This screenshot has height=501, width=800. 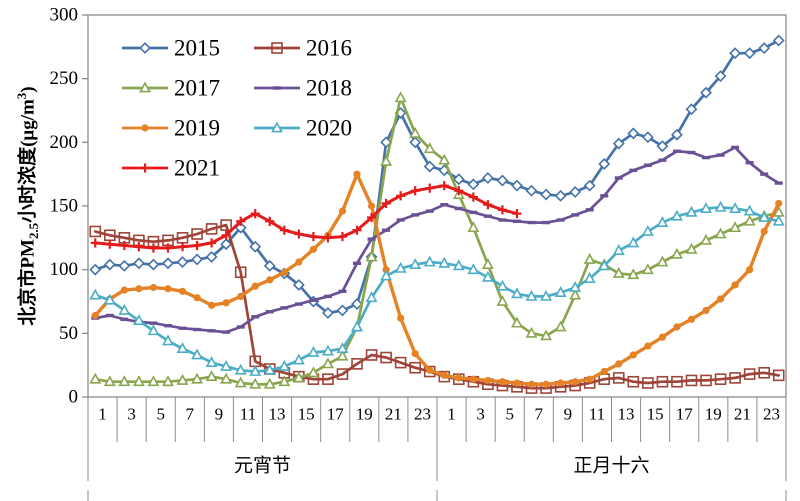 What do you see at coordinates (626, 414) in the screenshot?
I see `hour-tick-label: 13` at bounding box center [626, 414].